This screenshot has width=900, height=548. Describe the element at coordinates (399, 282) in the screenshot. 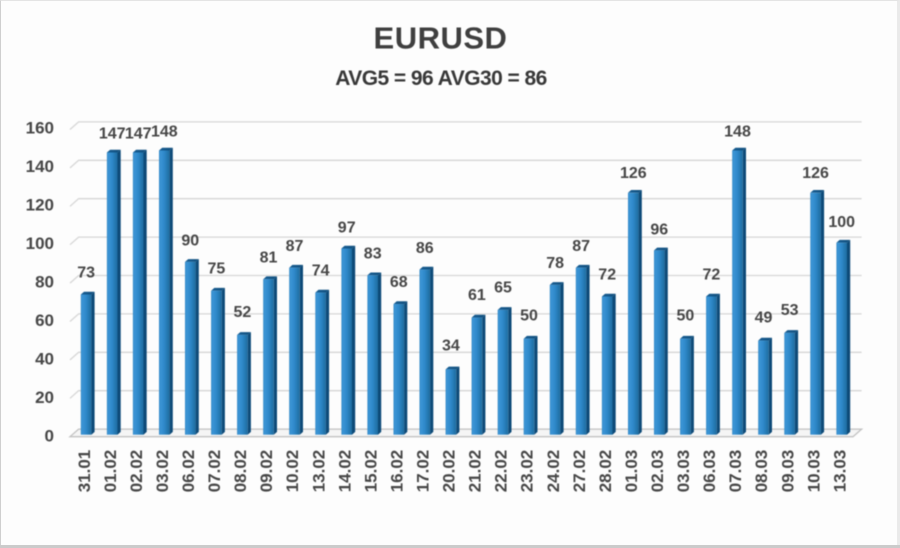

I see `svg-text: 68` at that location.